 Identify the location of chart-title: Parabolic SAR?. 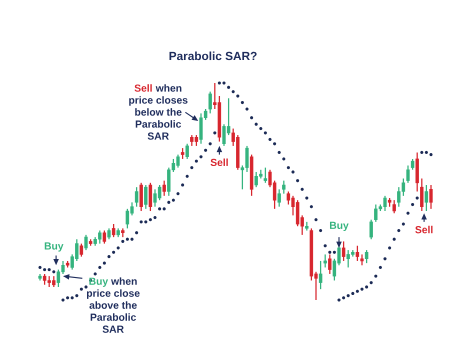
(213, 56).